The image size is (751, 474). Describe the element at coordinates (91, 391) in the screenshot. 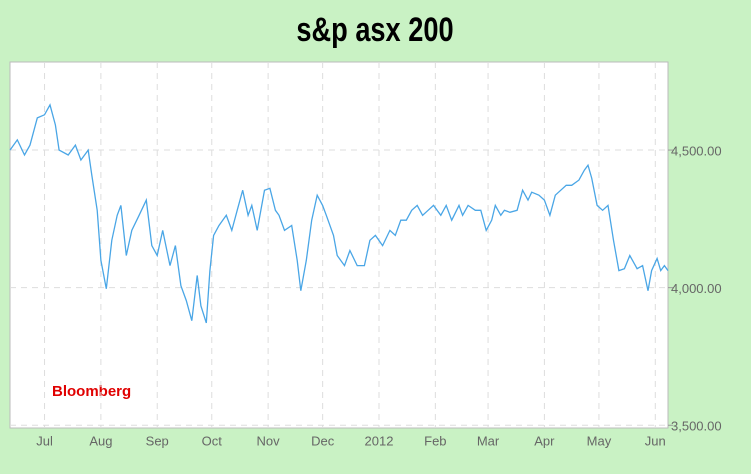

I see `annotation: Bloomberg` at that location.